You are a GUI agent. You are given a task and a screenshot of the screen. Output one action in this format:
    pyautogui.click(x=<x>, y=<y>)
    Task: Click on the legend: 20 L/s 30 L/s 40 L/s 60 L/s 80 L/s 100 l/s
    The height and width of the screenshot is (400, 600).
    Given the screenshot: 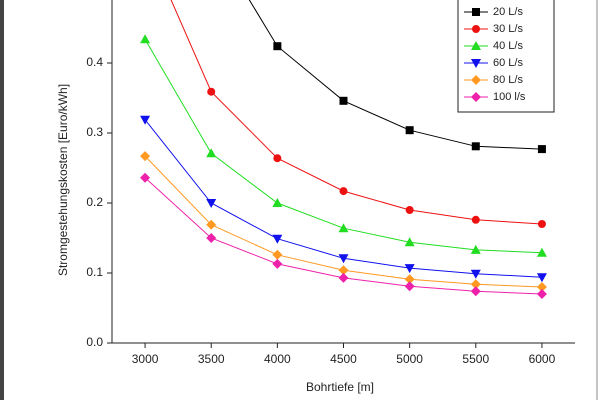 What is the action you would take?
    pyautogui.click(x=506, y=56)
    